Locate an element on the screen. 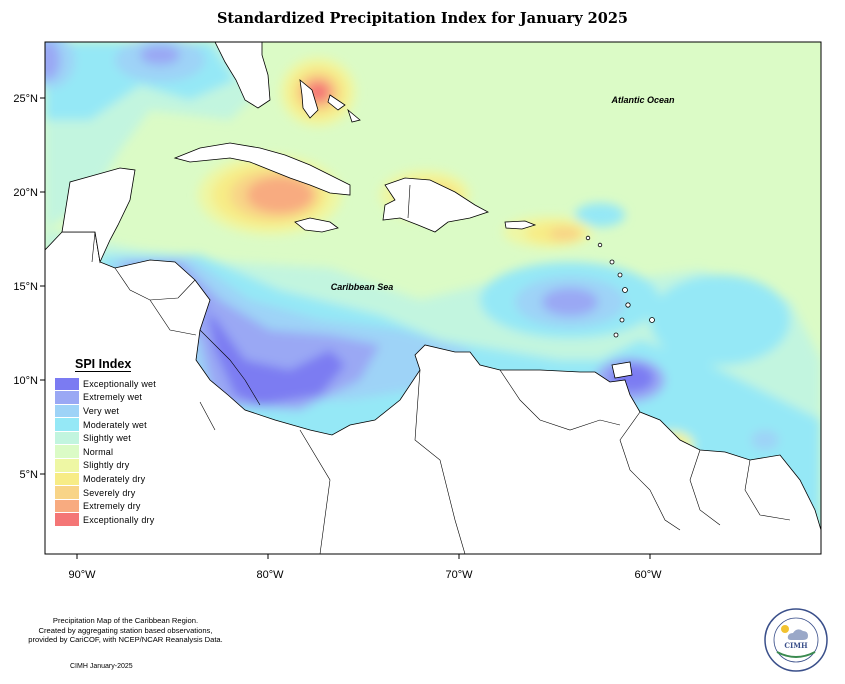 The width and height of the screenshot is (845, 684). legend-label: Normal is located at coordinates (98, 451).